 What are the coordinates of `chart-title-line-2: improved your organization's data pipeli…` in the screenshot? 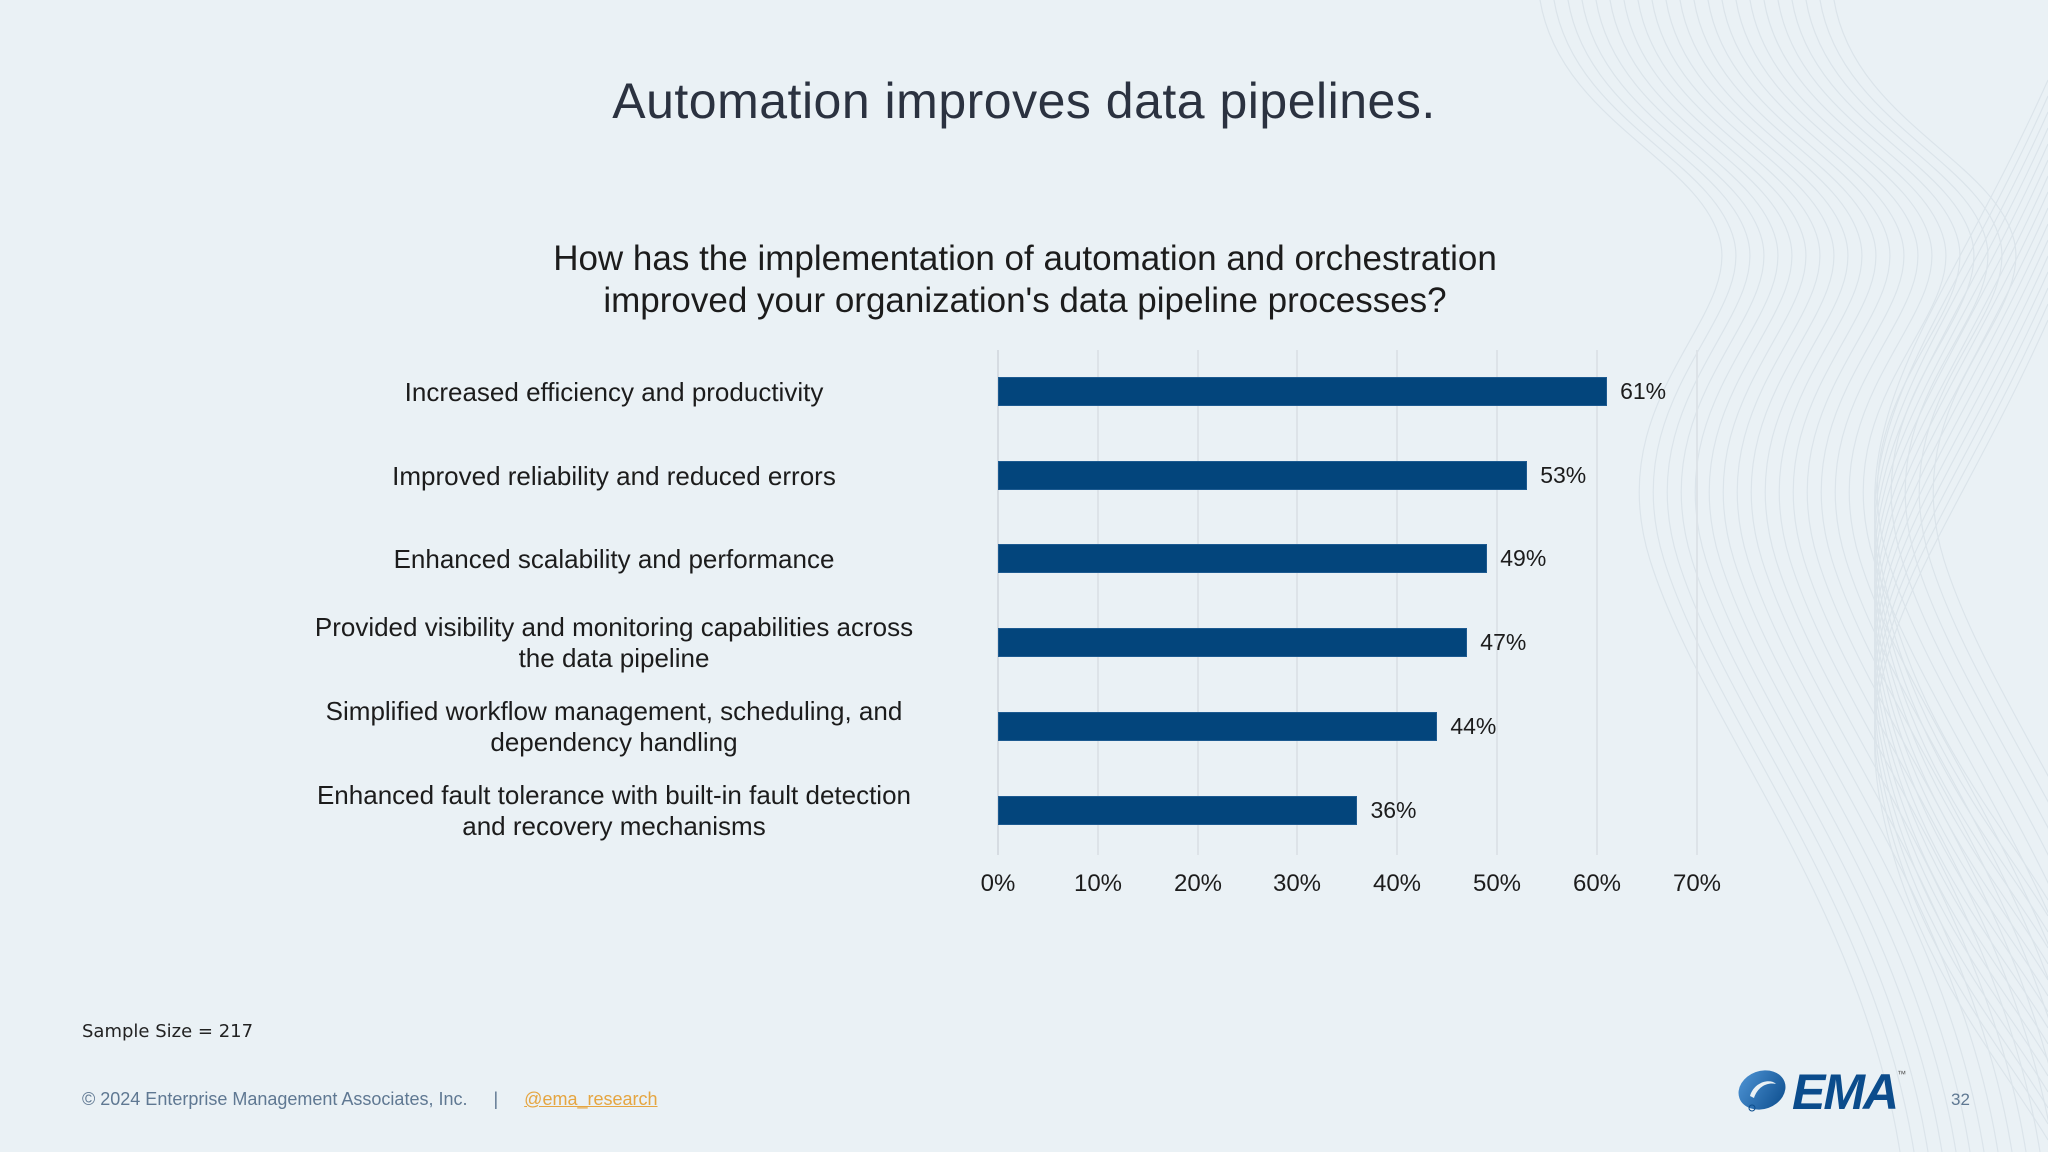 It's located at (1025, 300).